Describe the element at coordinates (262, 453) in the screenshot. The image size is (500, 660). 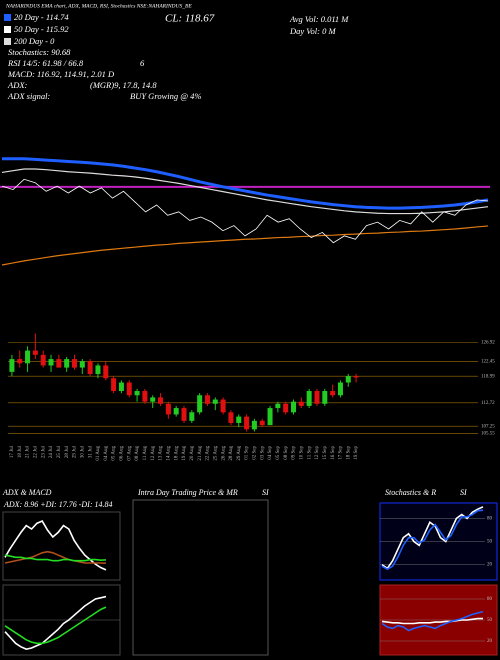
I see `x-tick-label: 03 Sep` at that location.